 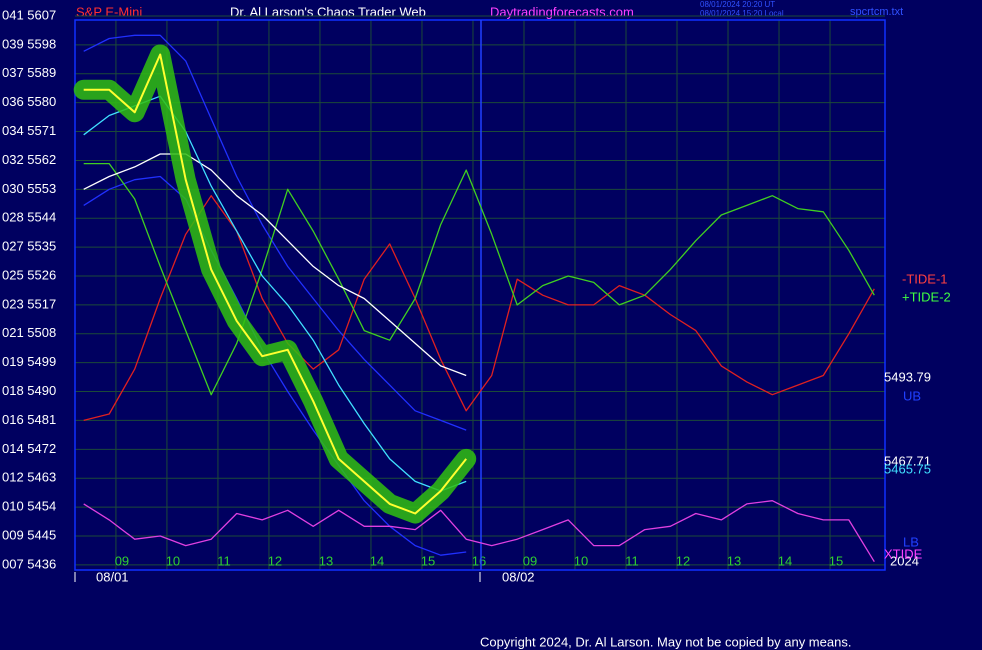 What do you see at coordinates (29, 361) in the screenshot?
I see `y-tick-label: 019 5499` at bounding box center [29, 361].